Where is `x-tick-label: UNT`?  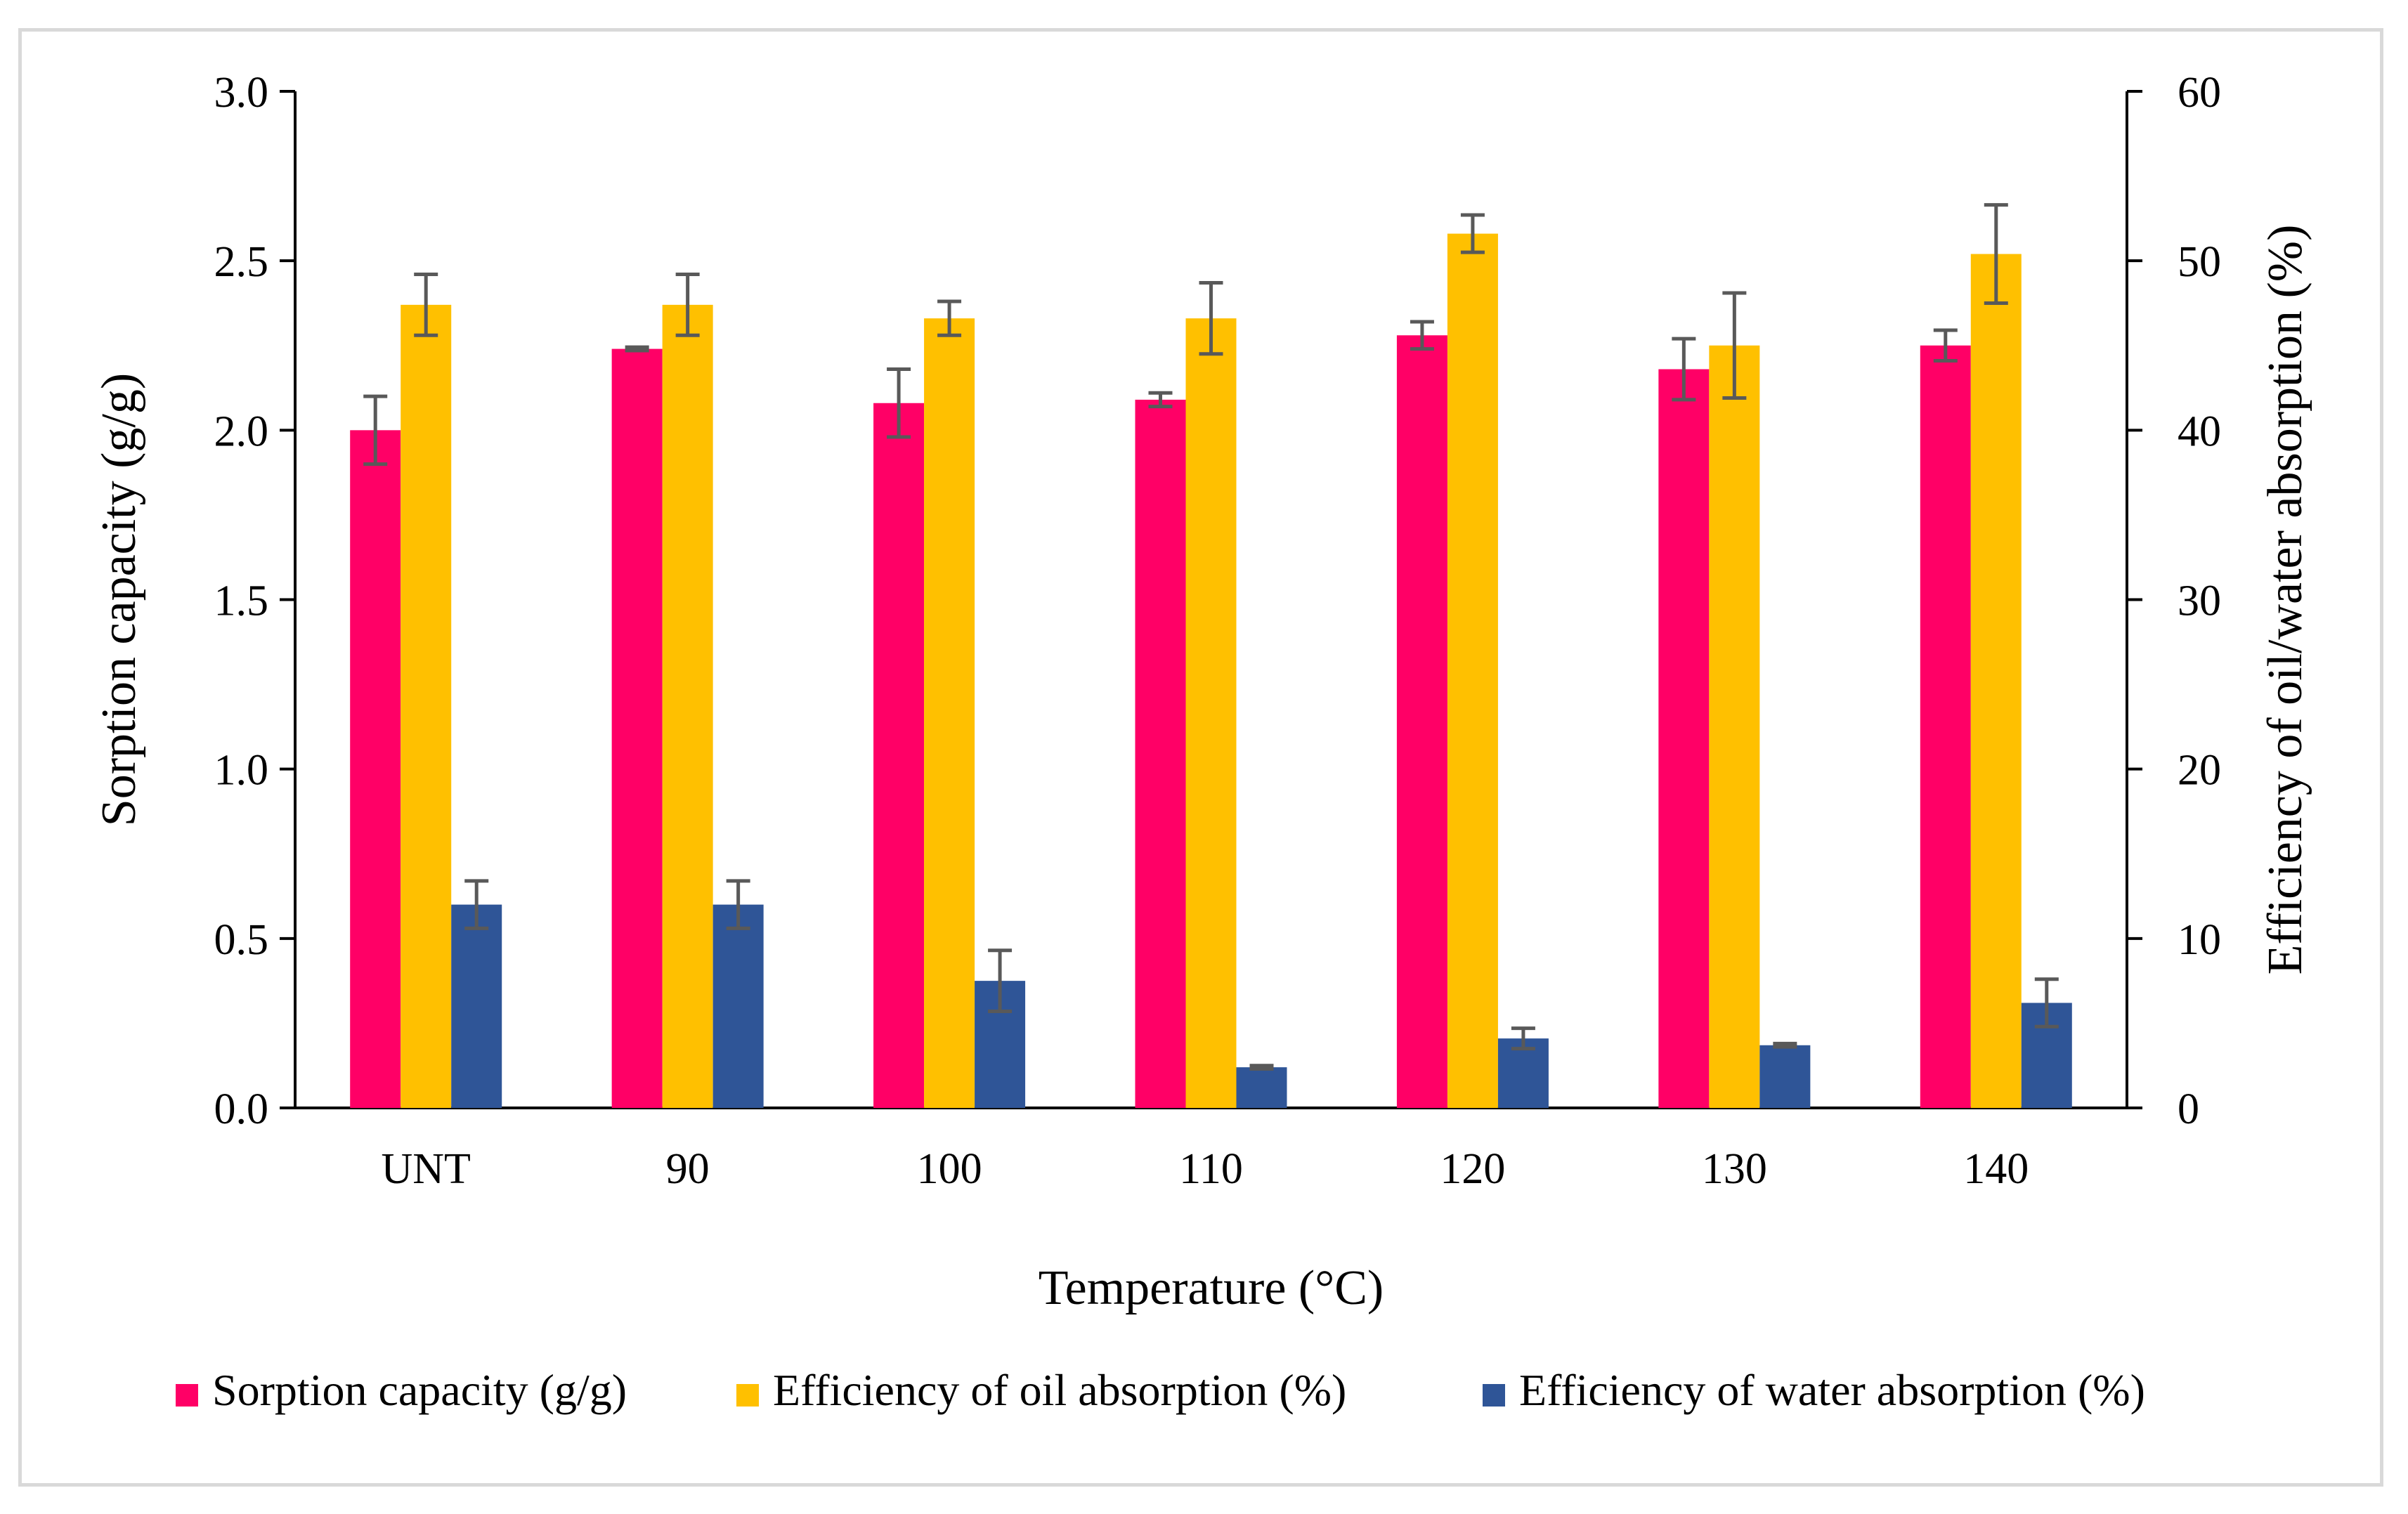
x-tick-label: UNT is located at coordinates (426, 1169).